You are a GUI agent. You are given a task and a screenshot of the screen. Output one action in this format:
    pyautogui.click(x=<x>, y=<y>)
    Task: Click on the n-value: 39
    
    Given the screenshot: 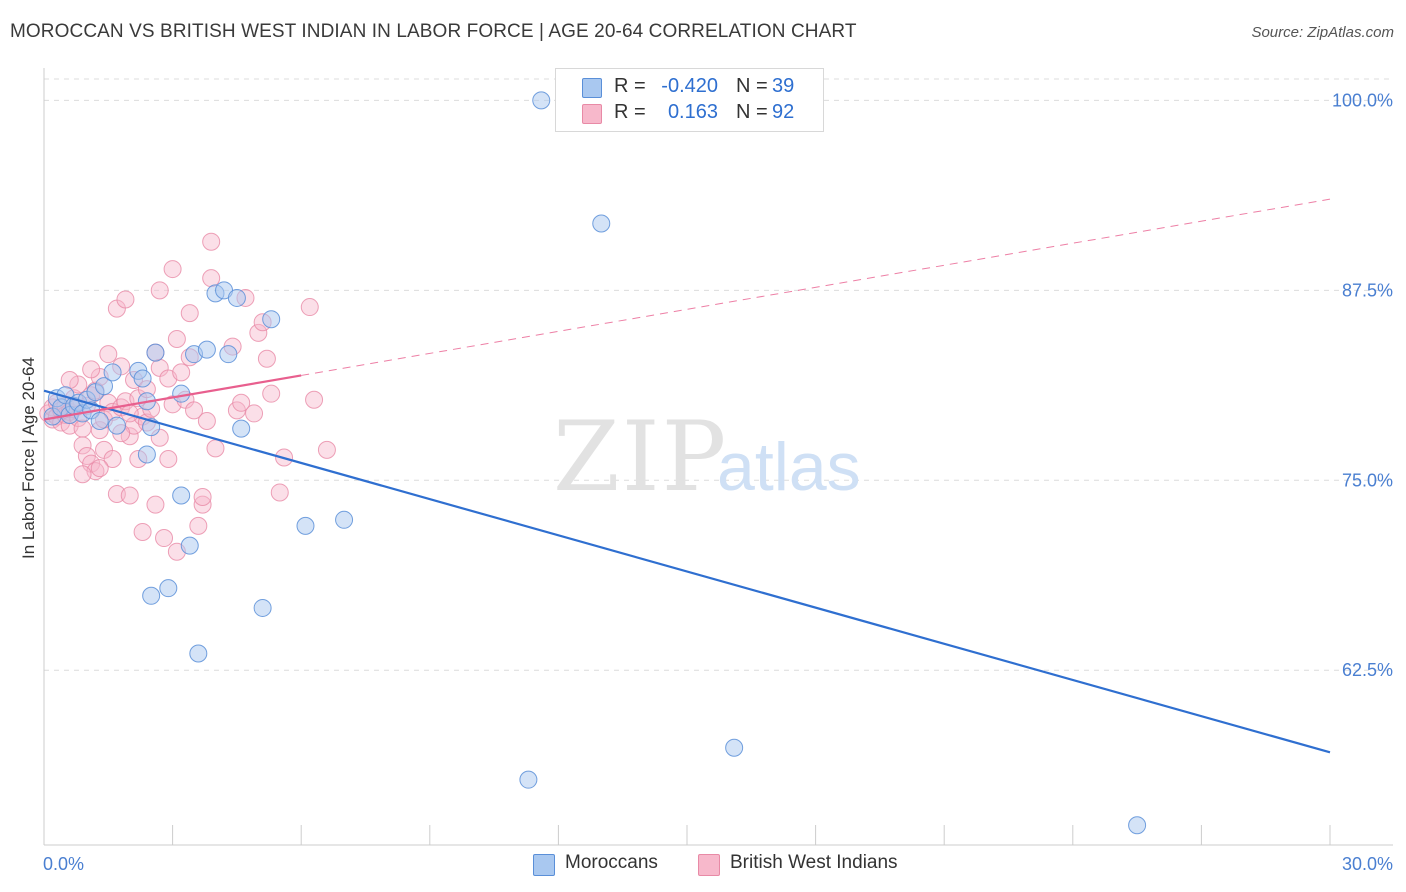 What is the action you would take?
    pyautogui.click(x=783, y=86)
    